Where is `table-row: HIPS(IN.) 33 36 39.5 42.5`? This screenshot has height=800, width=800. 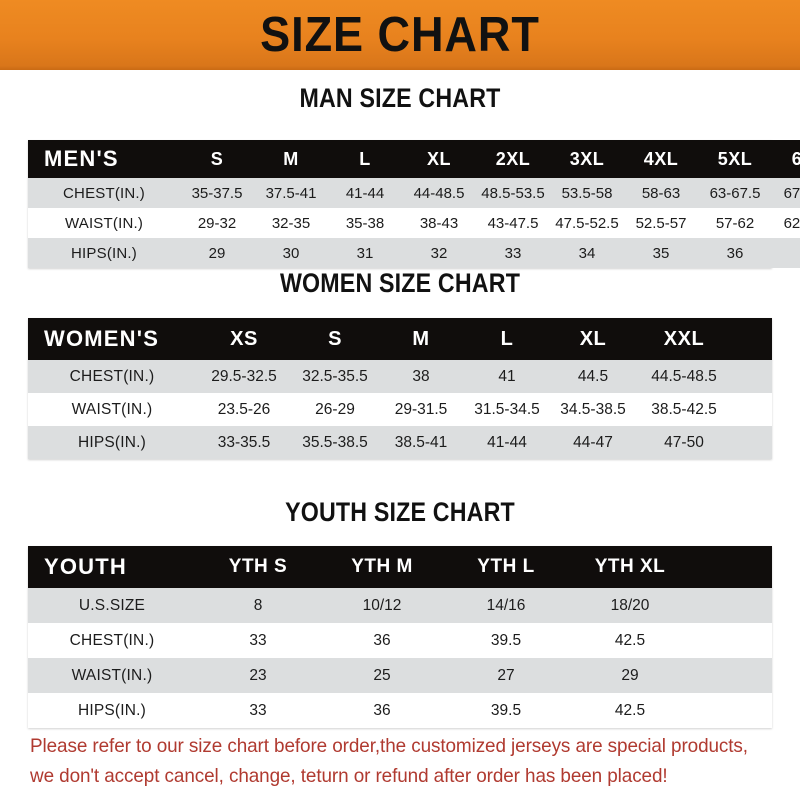 table-row: HIPS(IN.) 33 36 39.5 42.5 is located at coordinates (400, 710).